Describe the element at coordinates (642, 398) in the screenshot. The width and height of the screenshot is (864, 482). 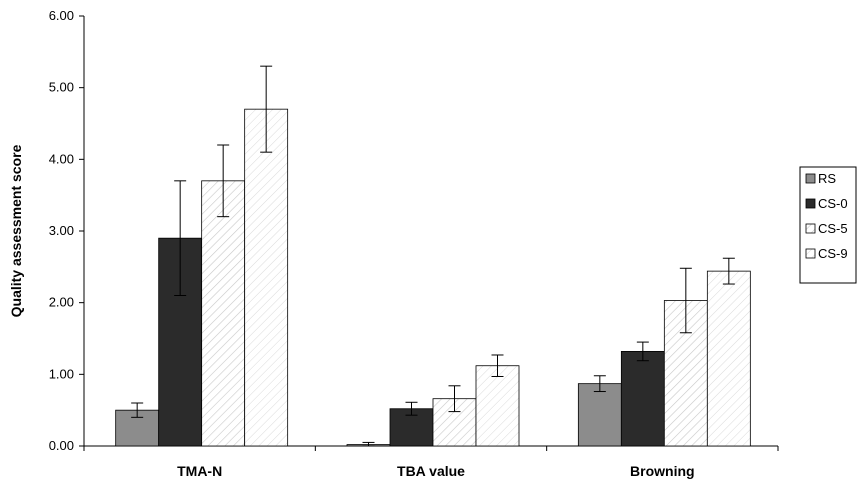
I see `bar-cs-0-browning` at that location.